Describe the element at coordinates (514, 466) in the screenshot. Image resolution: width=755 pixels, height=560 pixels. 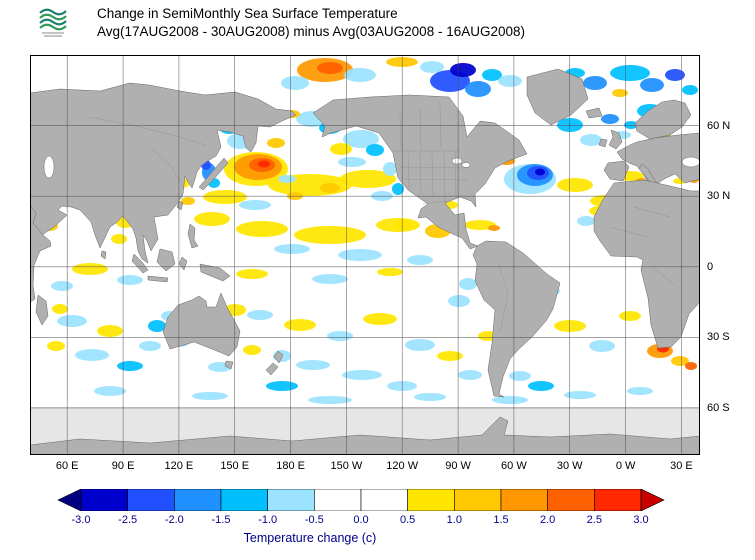
I see `lon-tick-label: 60 W` at that location.